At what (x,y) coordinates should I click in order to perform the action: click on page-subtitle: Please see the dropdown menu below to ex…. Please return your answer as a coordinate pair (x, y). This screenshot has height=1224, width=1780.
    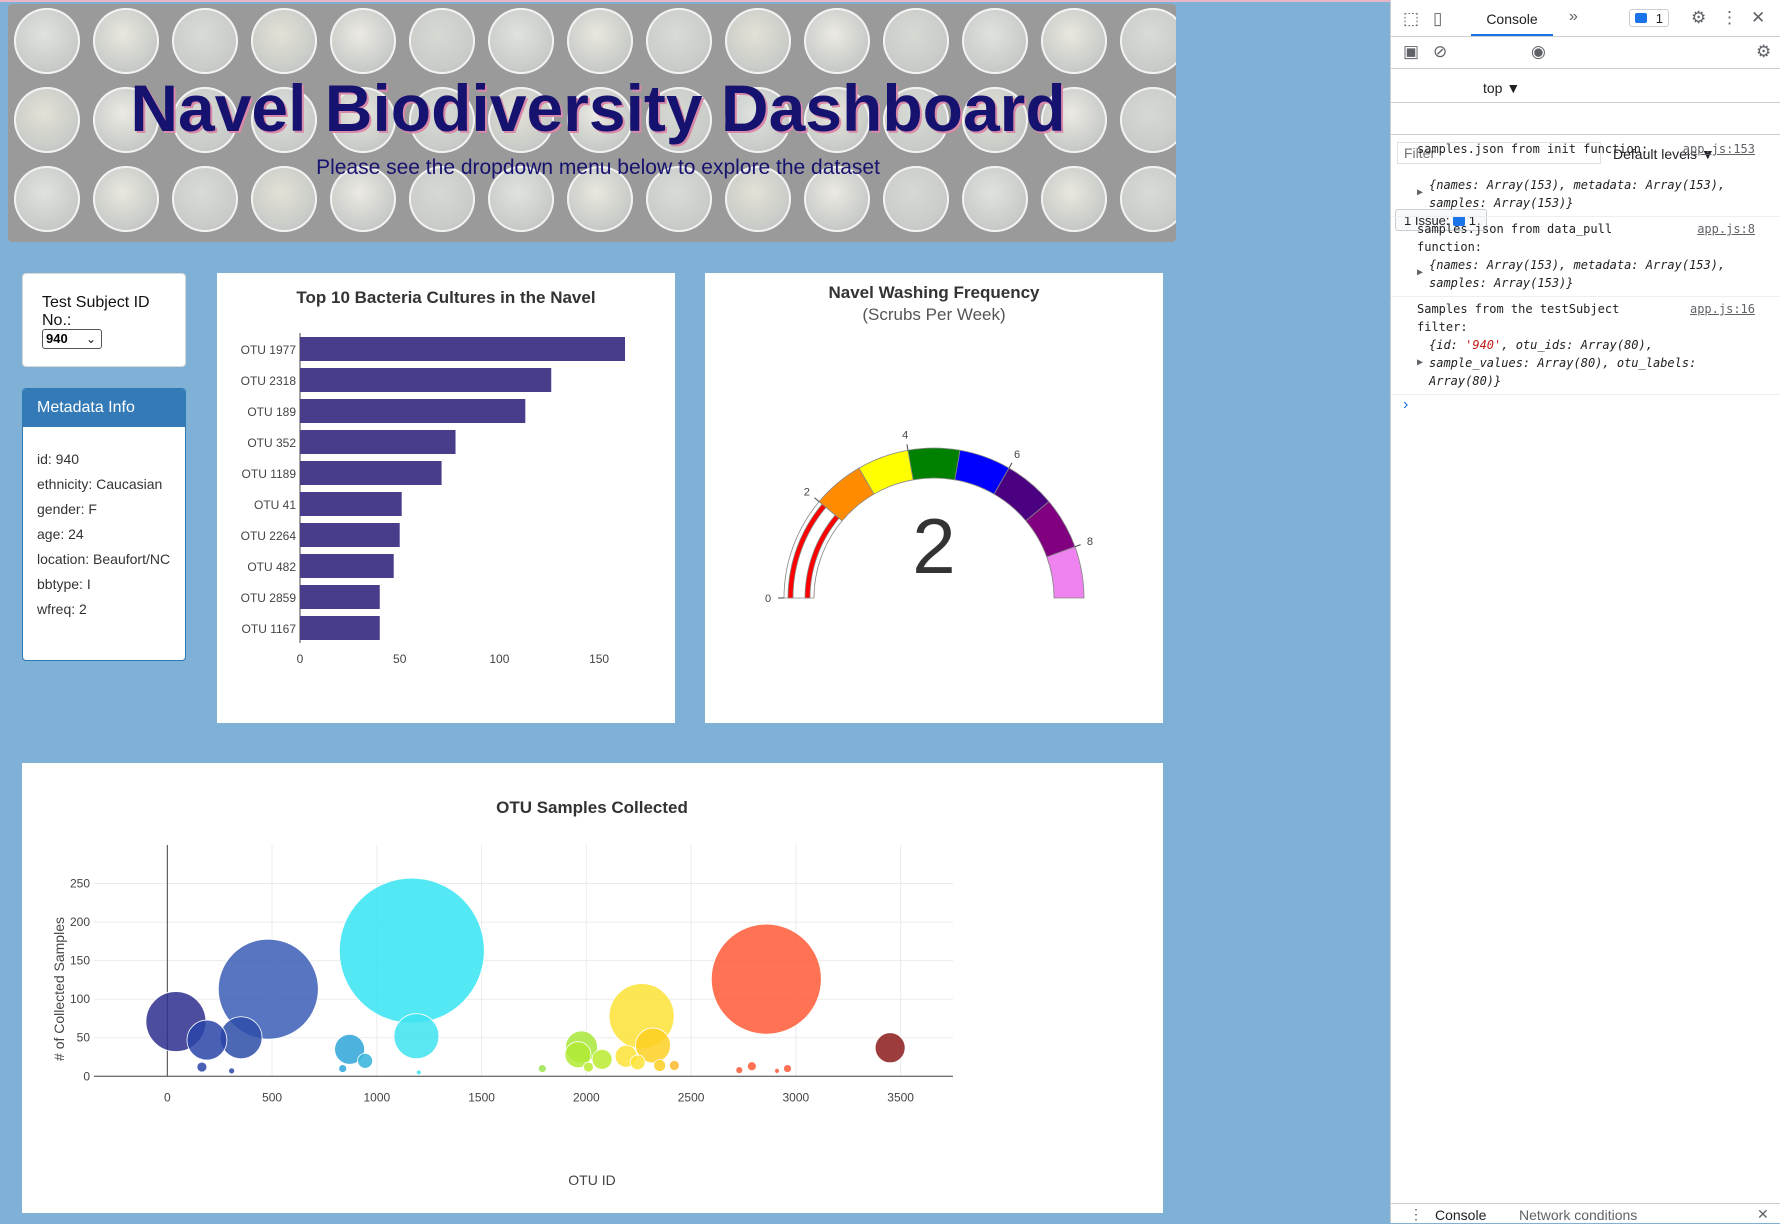
    Looking at the image, I should click on (598, 167).